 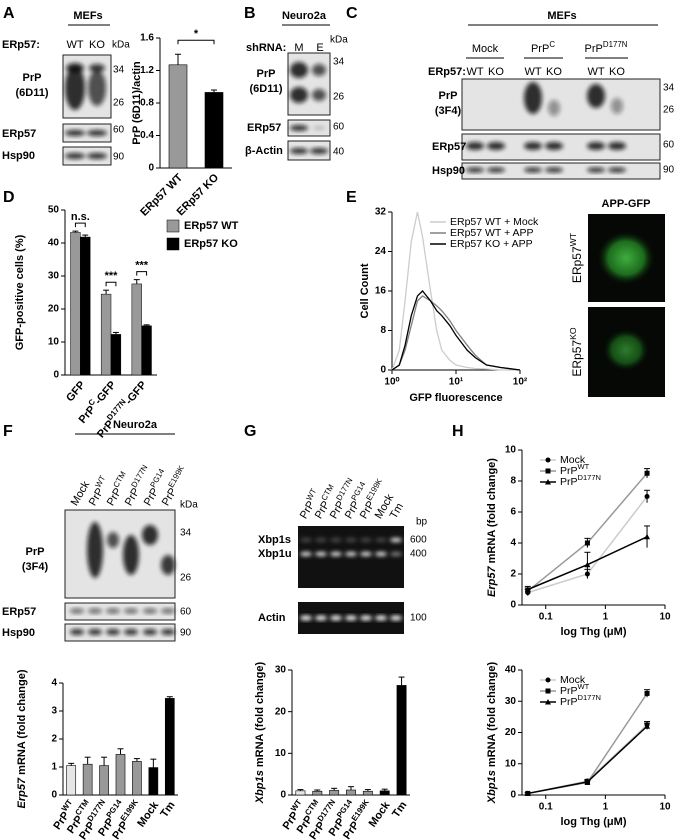 What do you see at coordinates (18, 633) in the screenshot?
I see `label: Hsp90` at bounding box center [18, 633].